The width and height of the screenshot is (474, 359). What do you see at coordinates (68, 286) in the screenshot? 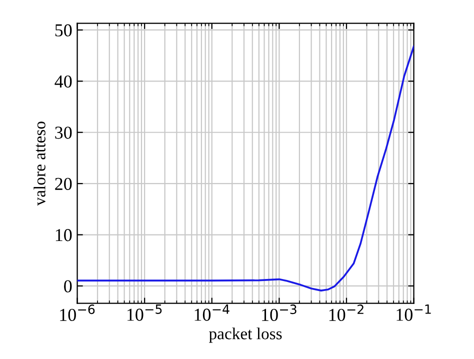
I see `y-tick-label: 0` at bounding box center [68, 286].